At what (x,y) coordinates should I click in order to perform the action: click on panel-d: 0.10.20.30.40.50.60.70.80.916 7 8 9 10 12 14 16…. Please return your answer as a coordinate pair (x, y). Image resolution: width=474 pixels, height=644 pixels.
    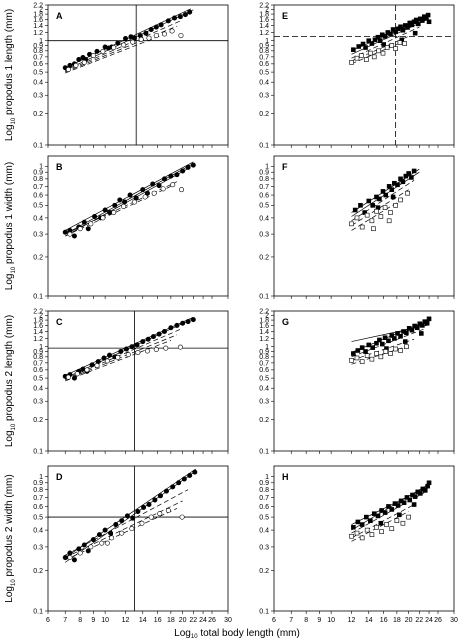
    Looking at the image, I should click on (118, 544).